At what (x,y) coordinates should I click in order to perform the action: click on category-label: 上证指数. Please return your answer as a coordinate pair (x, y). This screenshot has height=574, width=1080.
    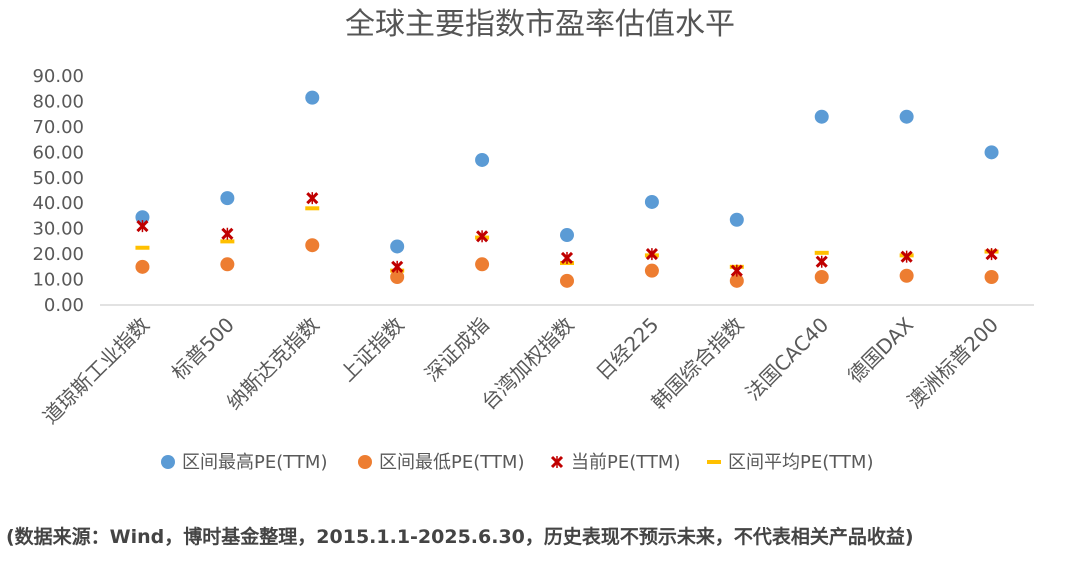
    Looking at the image, I should click on (372, 350).